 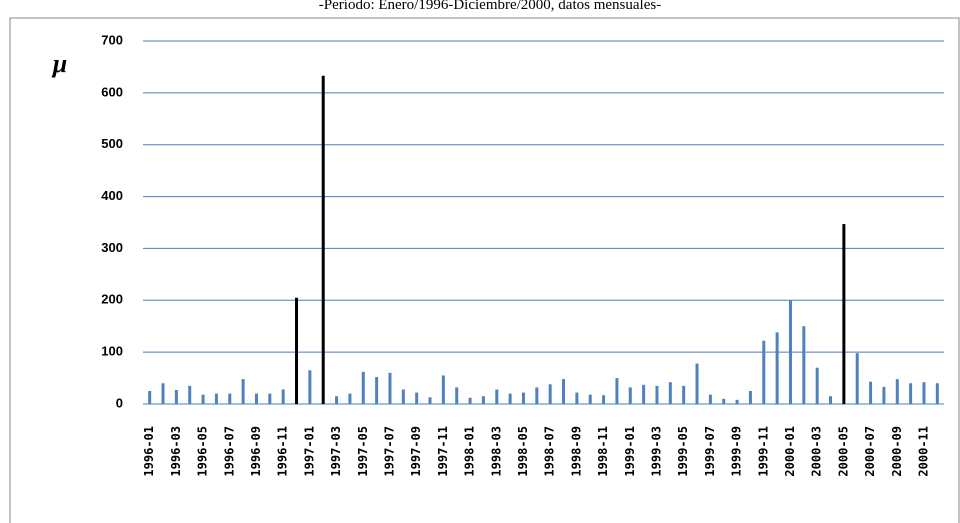 What do you see at coordinates (923, 451) in the screenshot?
I see `x-tick-label: 2000-11` at bounding box center [923, 451].